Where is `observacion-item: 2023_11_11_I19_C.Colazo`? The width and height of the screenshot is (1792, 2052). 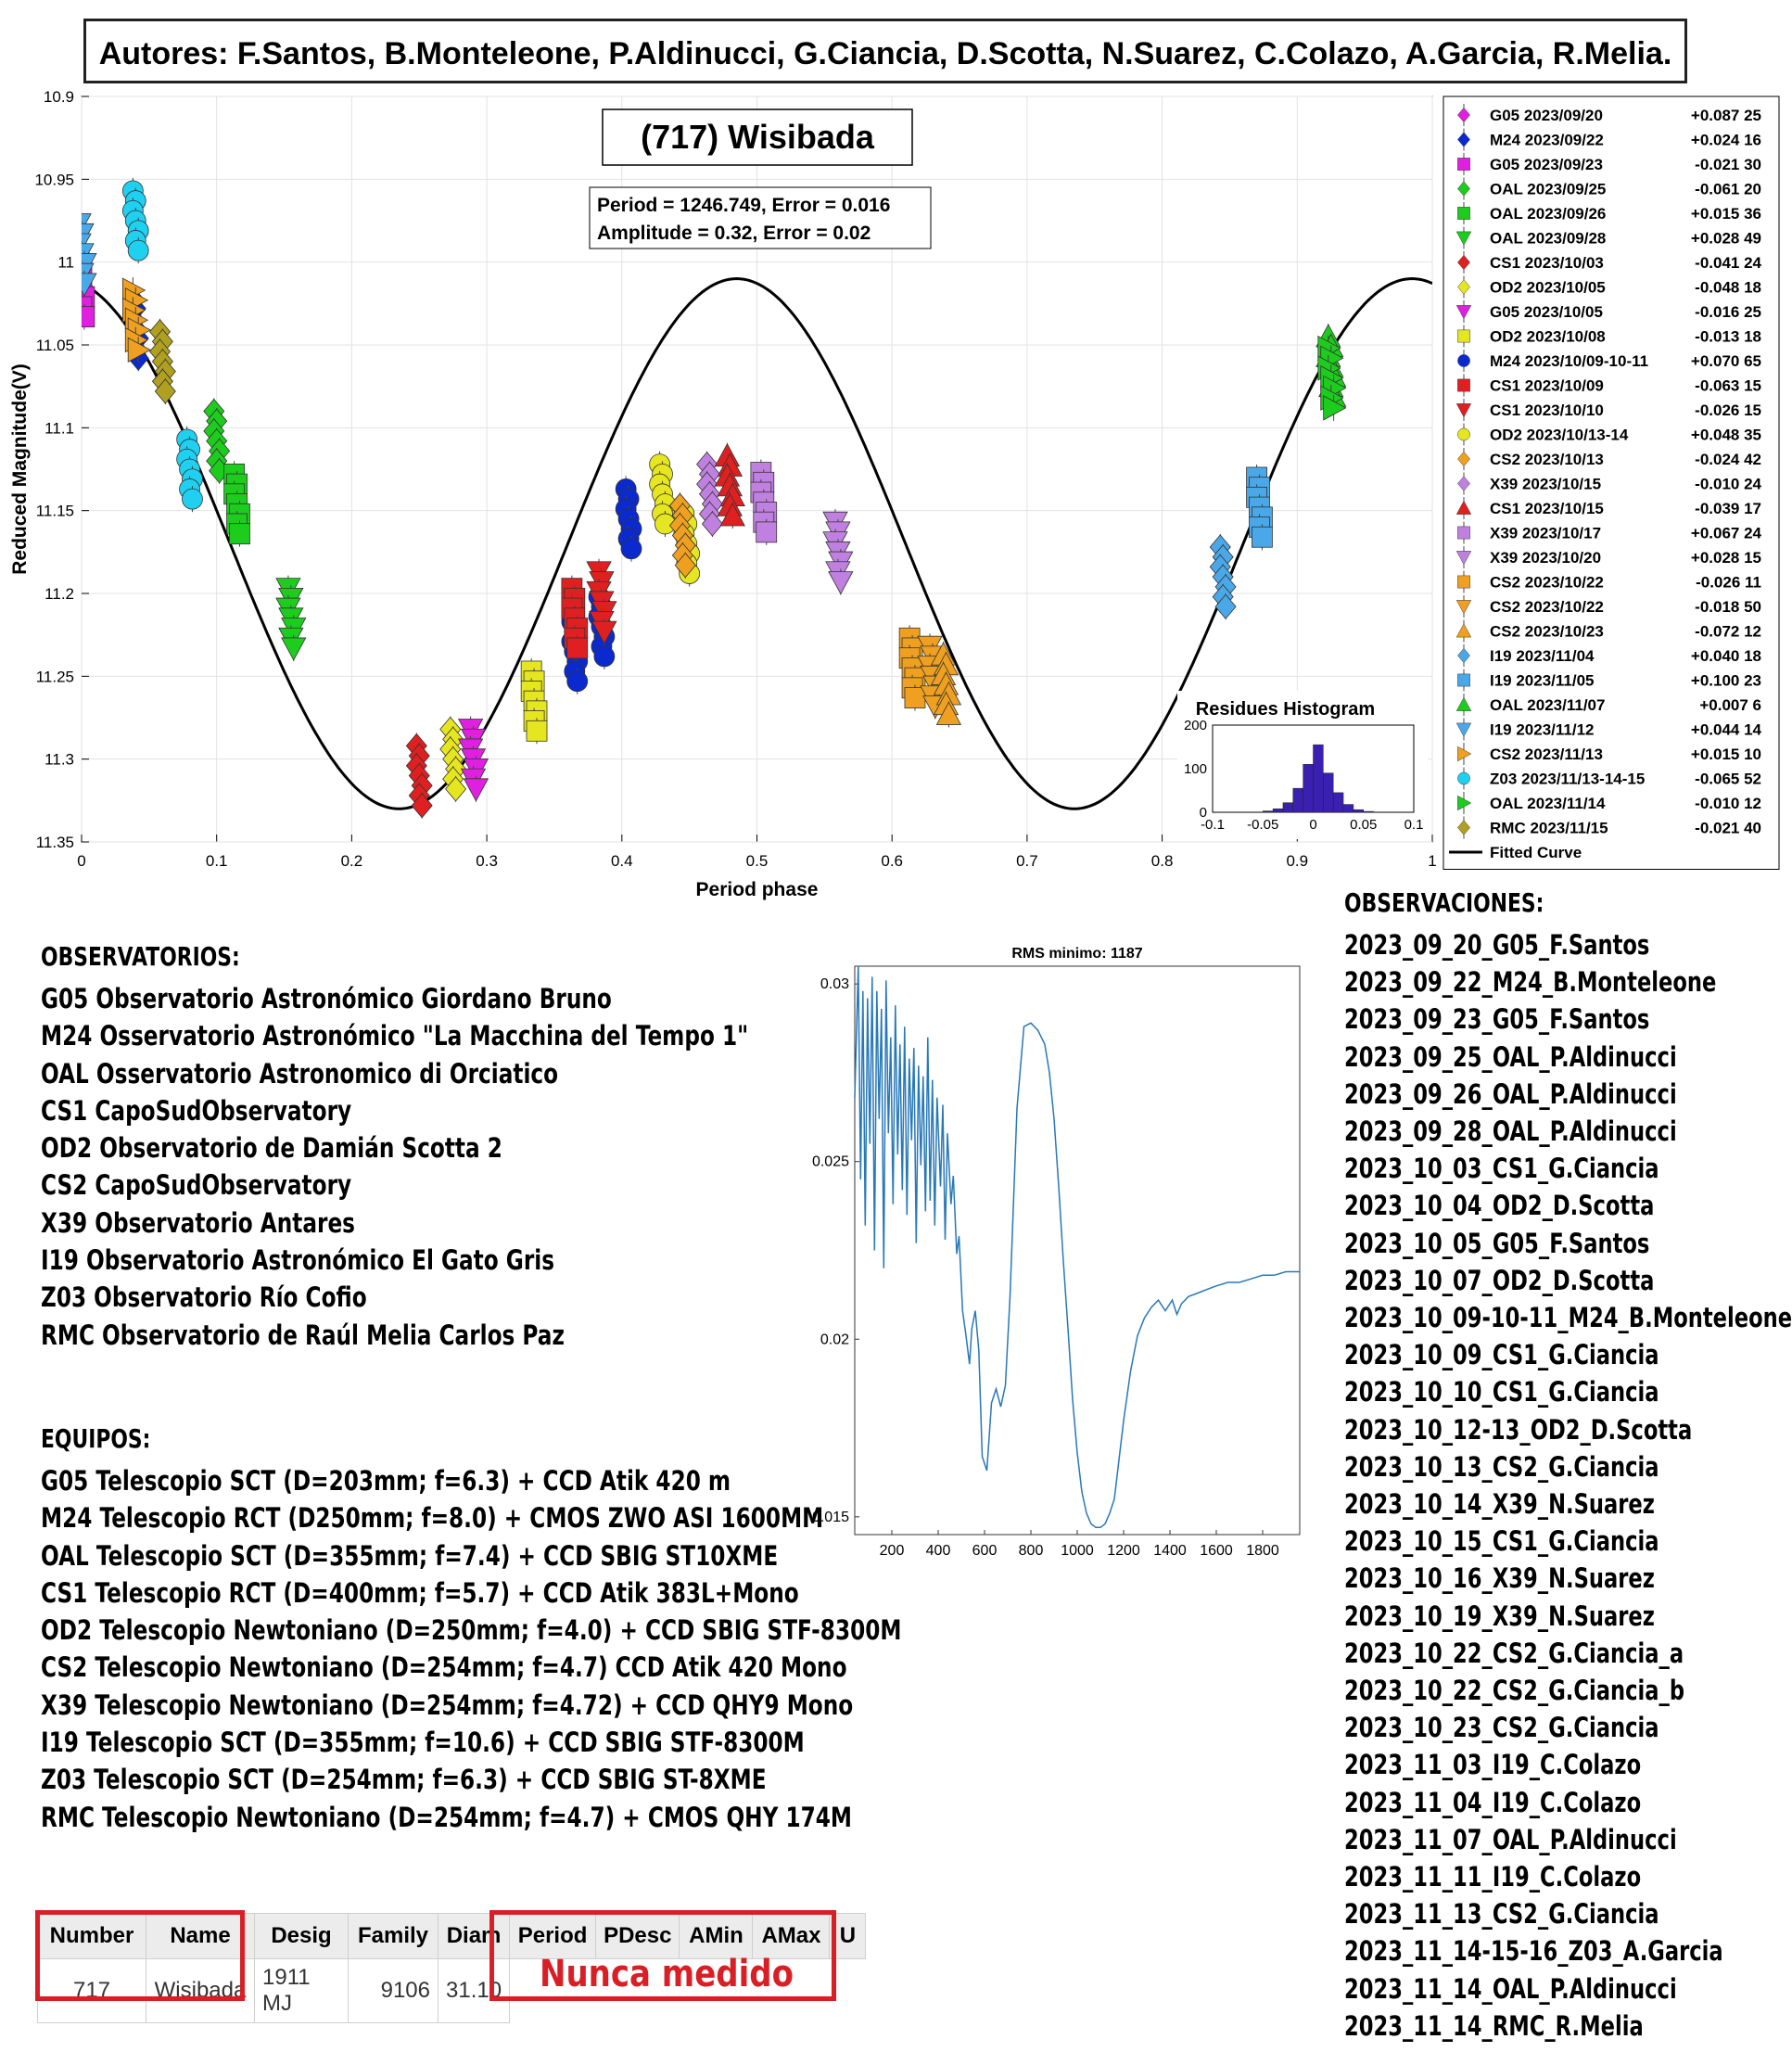 observacion-item: 2023_11_11_I19_C.Colazo is located at coordinates (1493, 1877).